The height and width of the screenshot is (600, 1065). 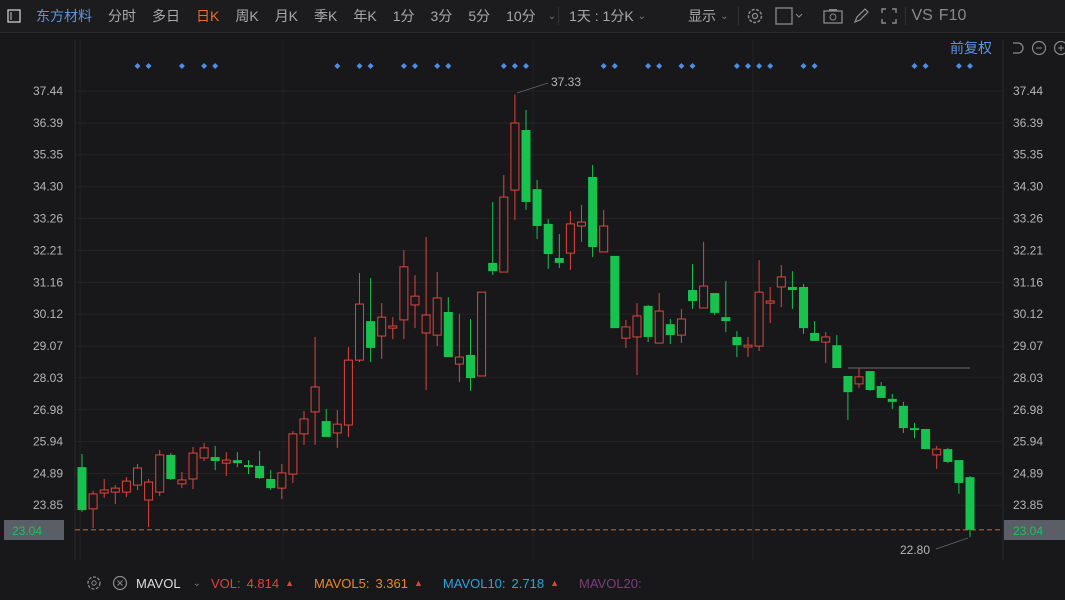 I want to click on y-tick-right: 33.26, so click(x=1028, y=218).